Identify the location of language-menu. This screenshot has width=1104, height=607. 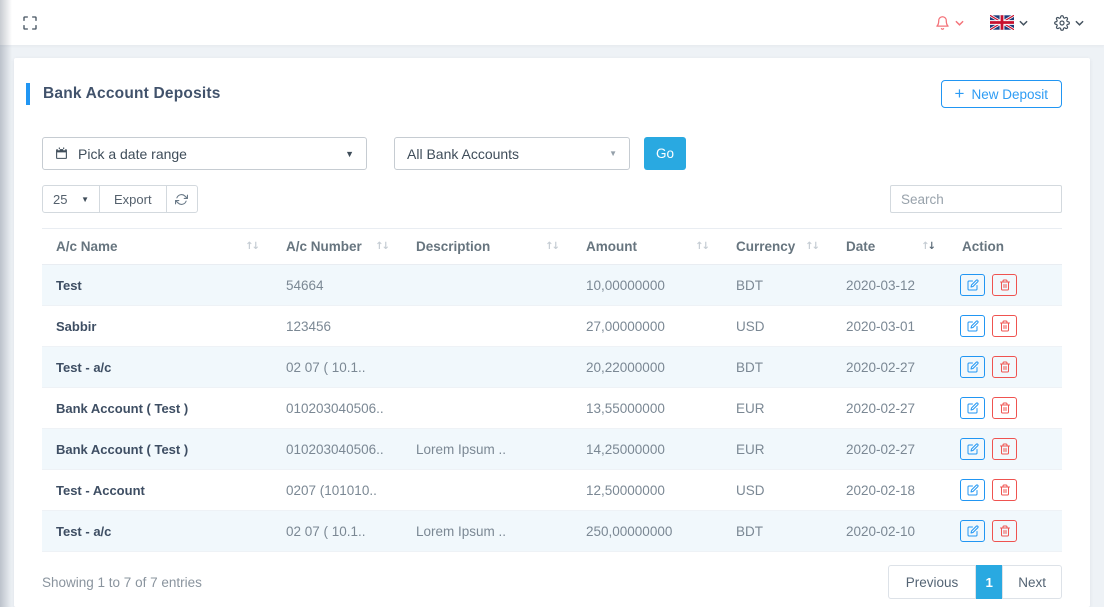
(1009, 22).